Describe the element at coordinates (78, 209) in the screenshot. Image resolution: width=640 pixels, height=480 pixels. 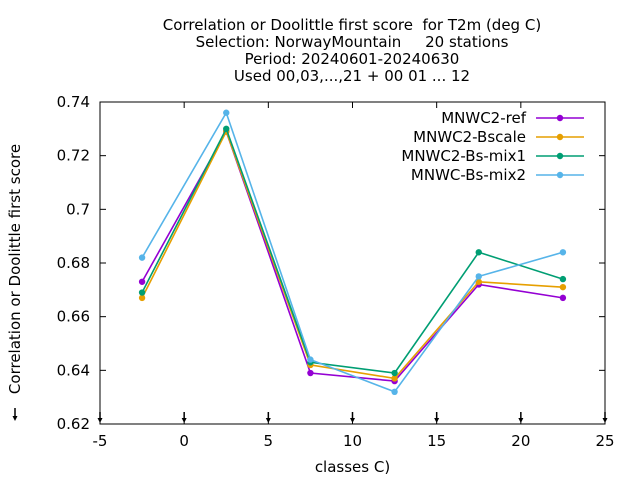
I see `y-tick-label: 0.7` at that location.